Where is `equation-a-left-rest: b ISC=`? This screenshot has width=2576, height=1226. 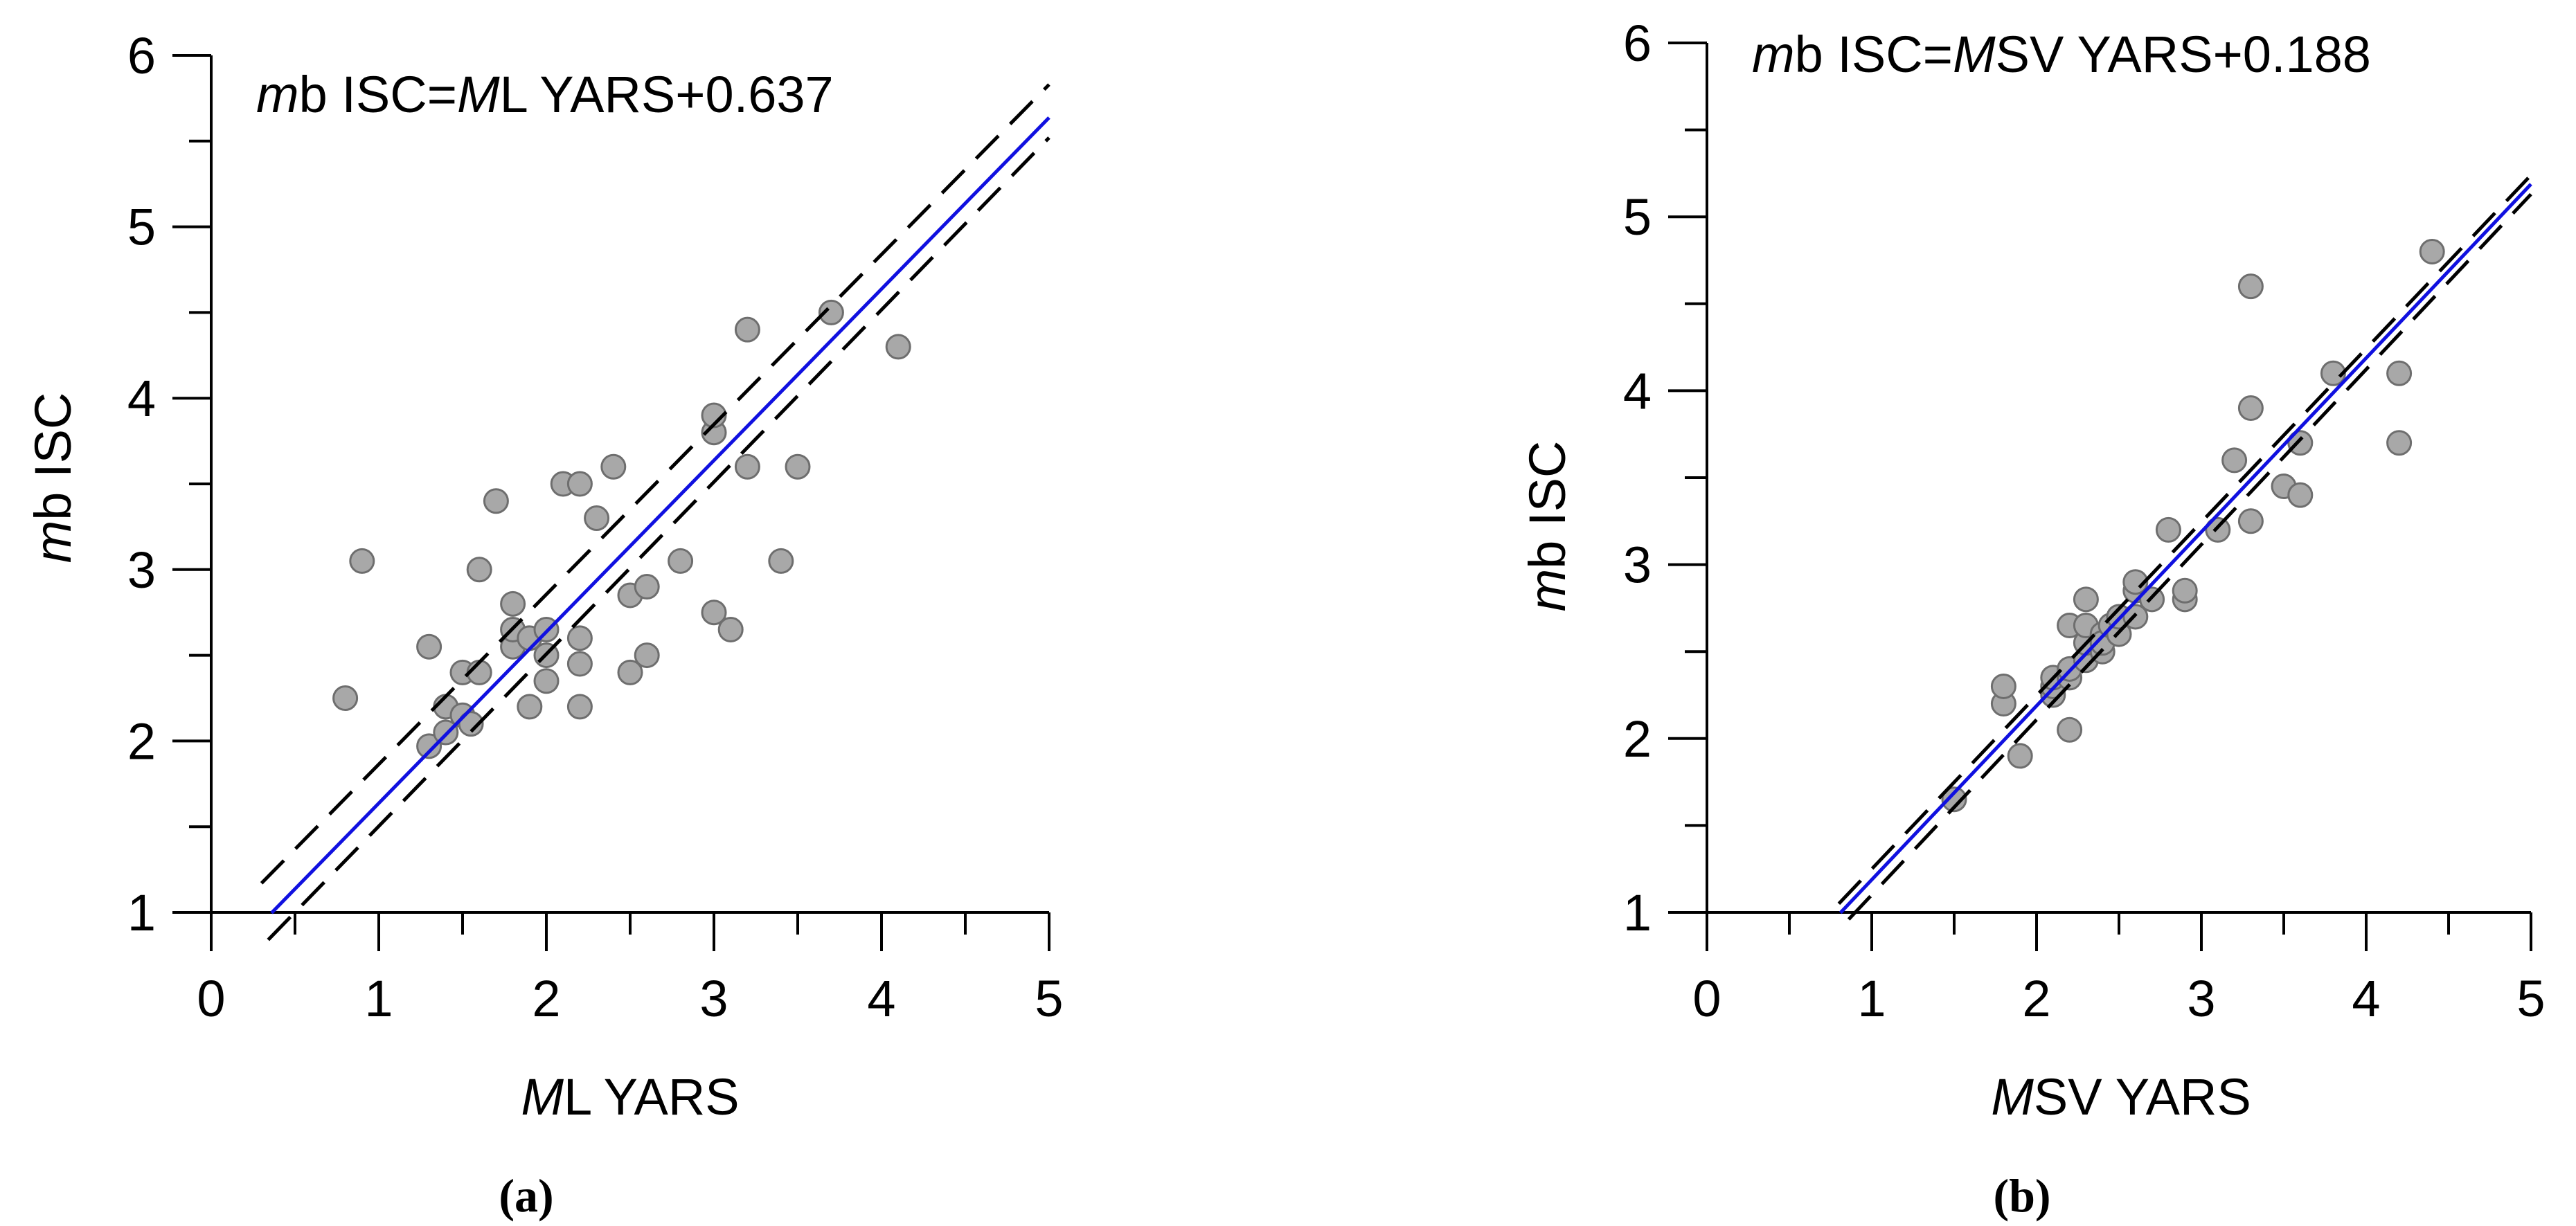
equation-a-left-rest: b ISC= is located at coordinates (378, 94).